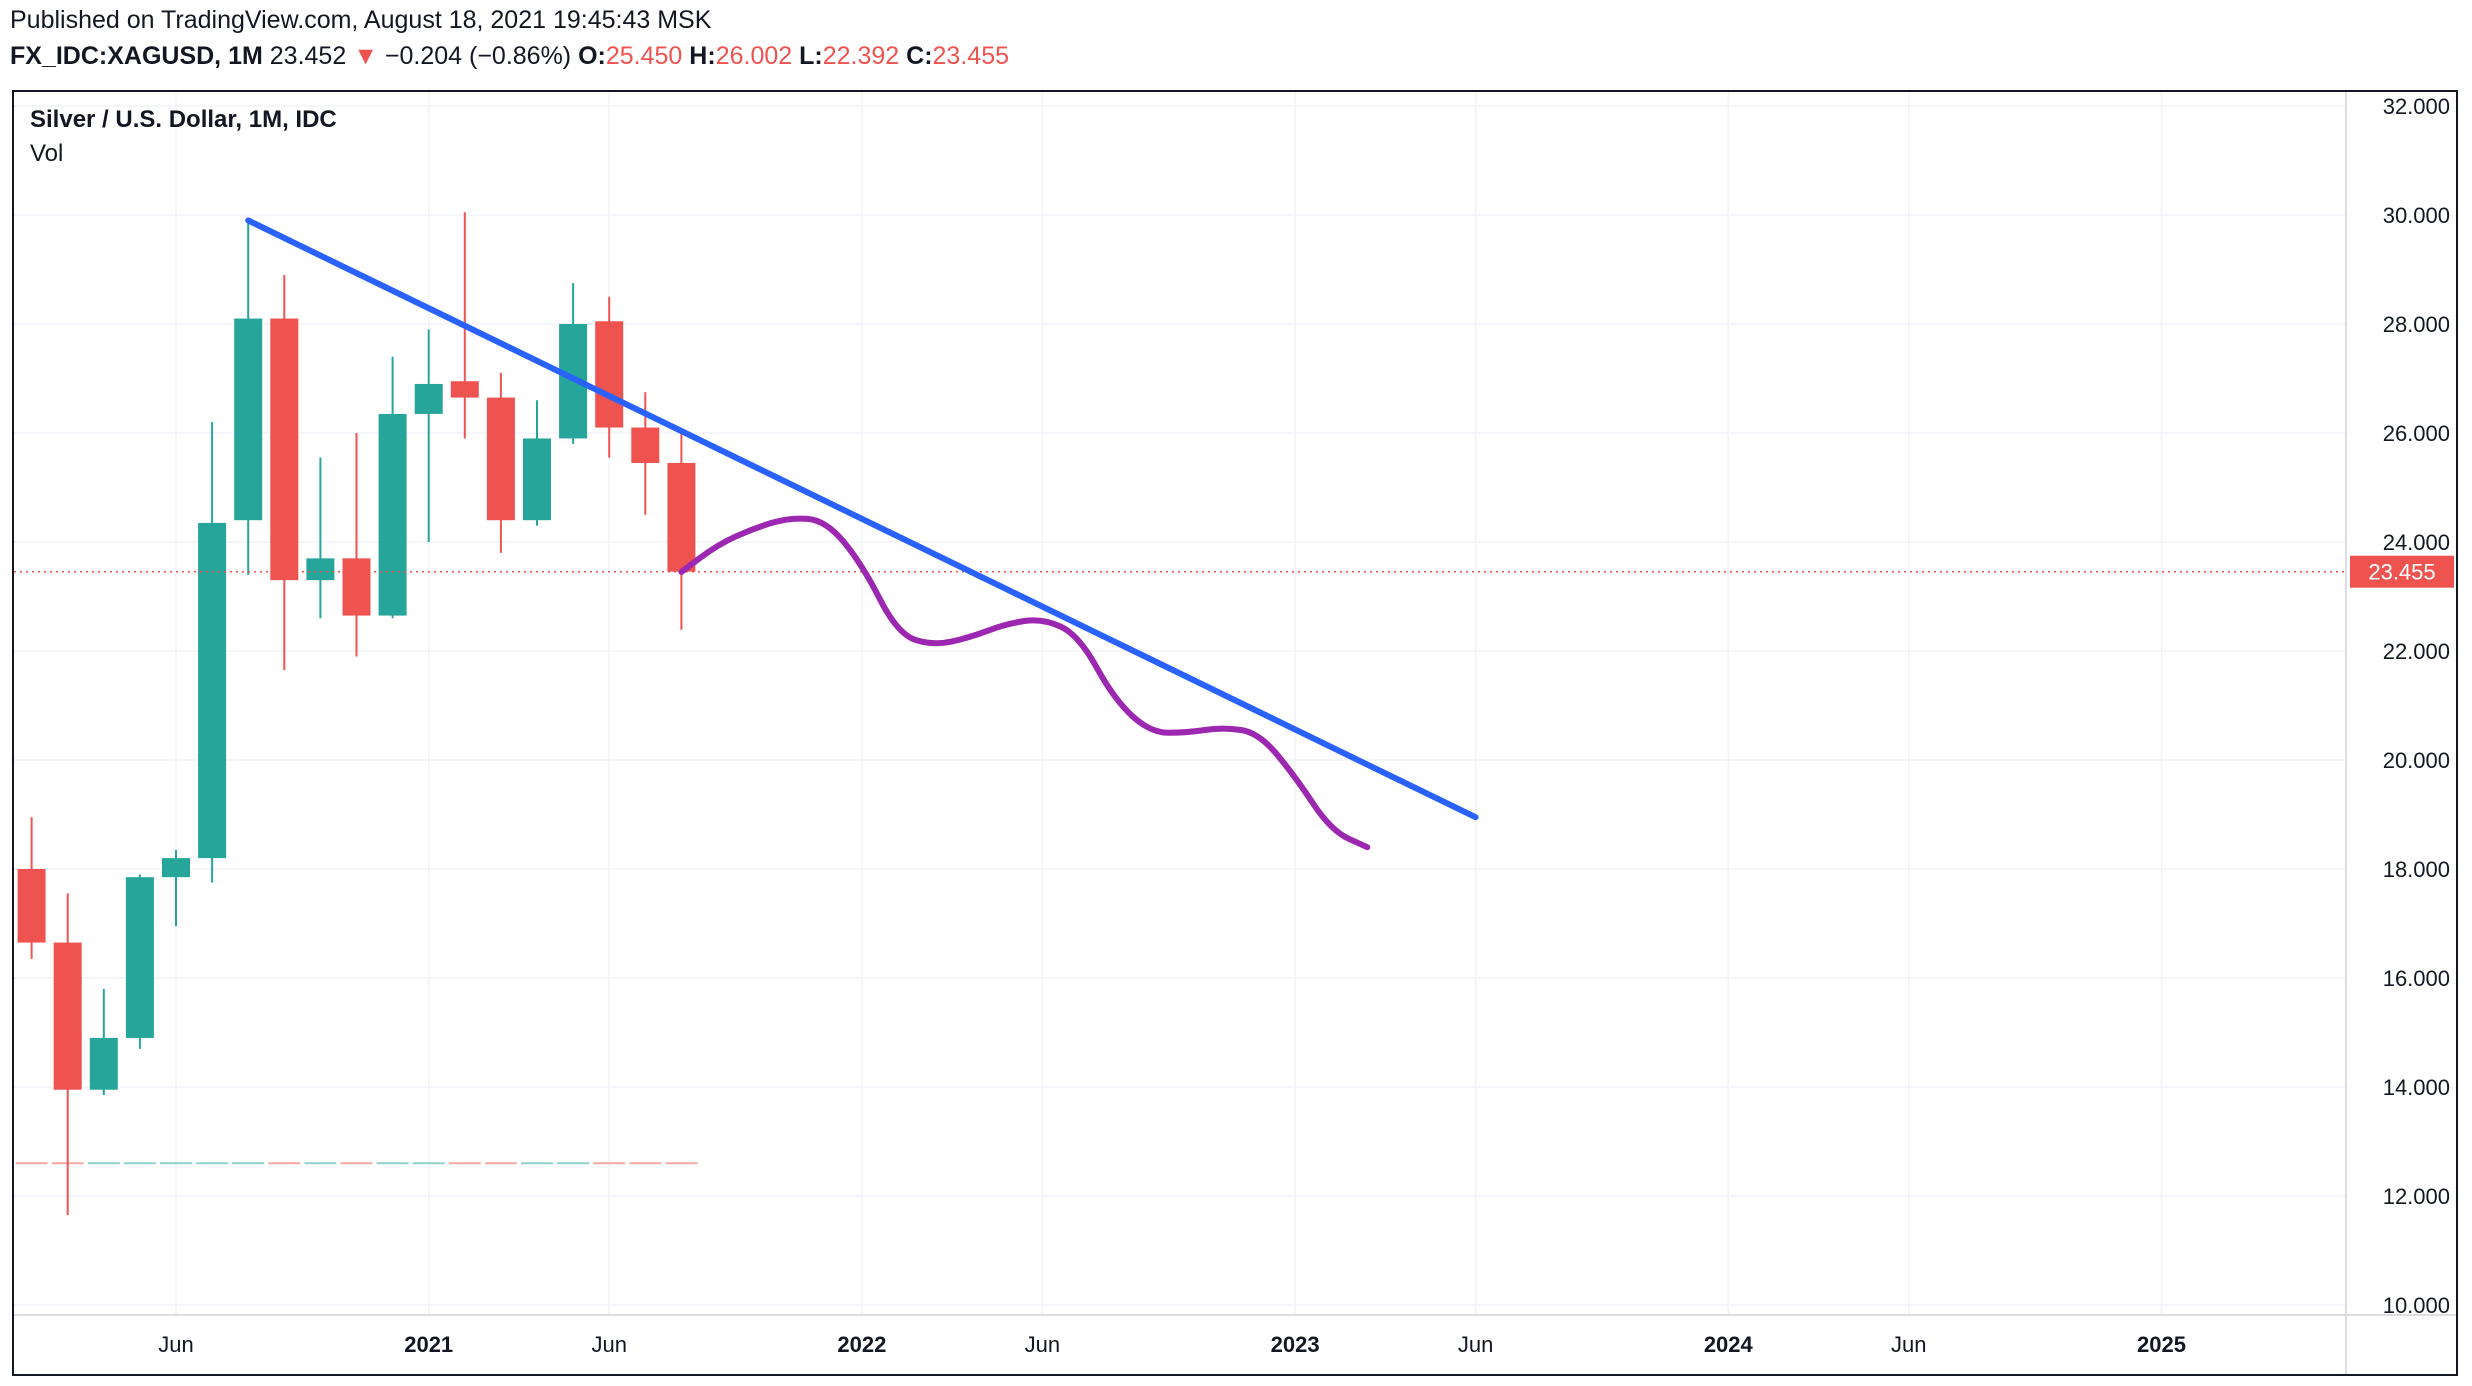 This screenshot has height=1386, width=2472. Describe the element at coordinates (2416, 433) in the screenshot. I see `price-tick-label: 26.000` at that location.